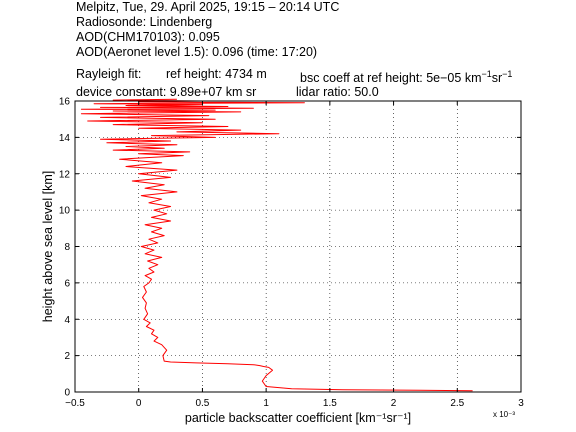 Image resolution: width=576 pixels, height=432 pixels. What do you see at coordinates (75, 403) in the screenshot?
I see `x-tick-label: −0.5` at bounding box center [75, 403].